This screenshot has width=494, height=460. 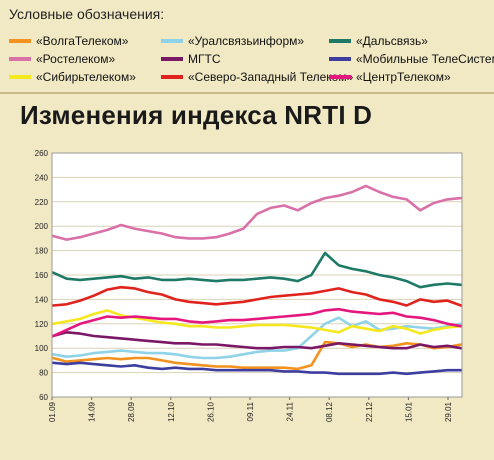 I want to click on y-tick-label: 260, so click(x=42, y=153).